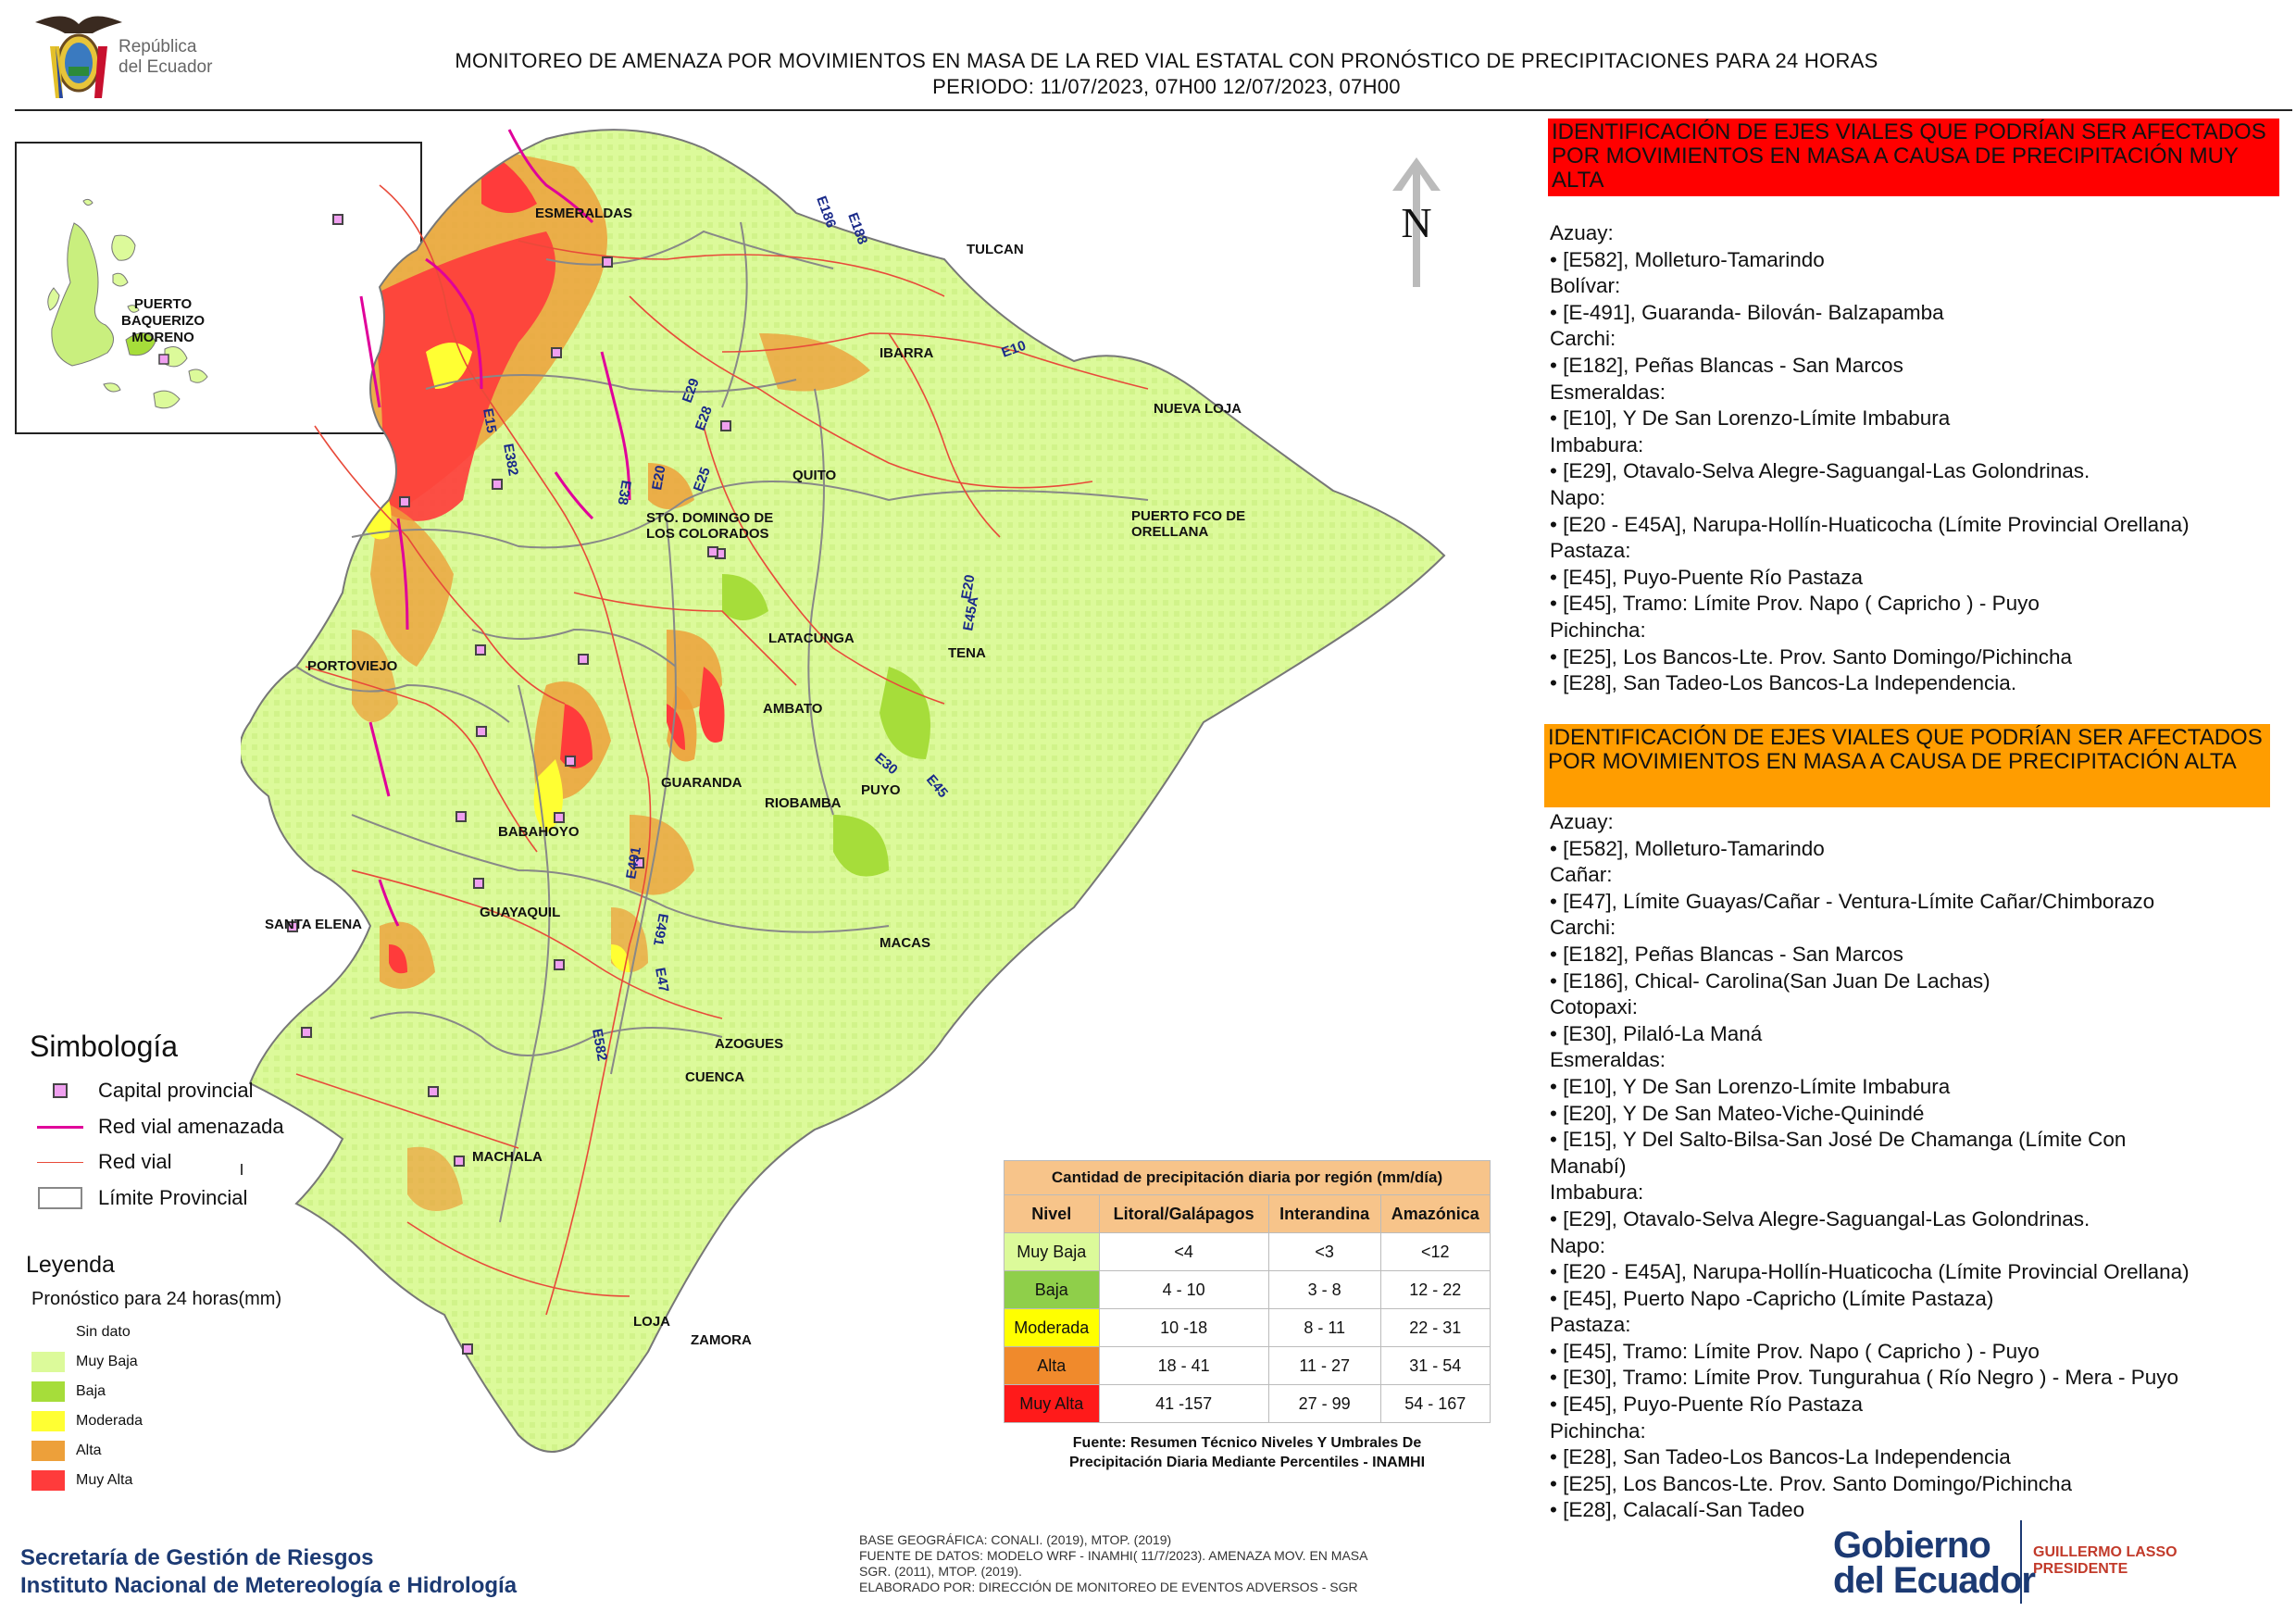  Describe the element at coordinates (489, 420) in the screenshot. I see `road-label-e15: E15` at that location.